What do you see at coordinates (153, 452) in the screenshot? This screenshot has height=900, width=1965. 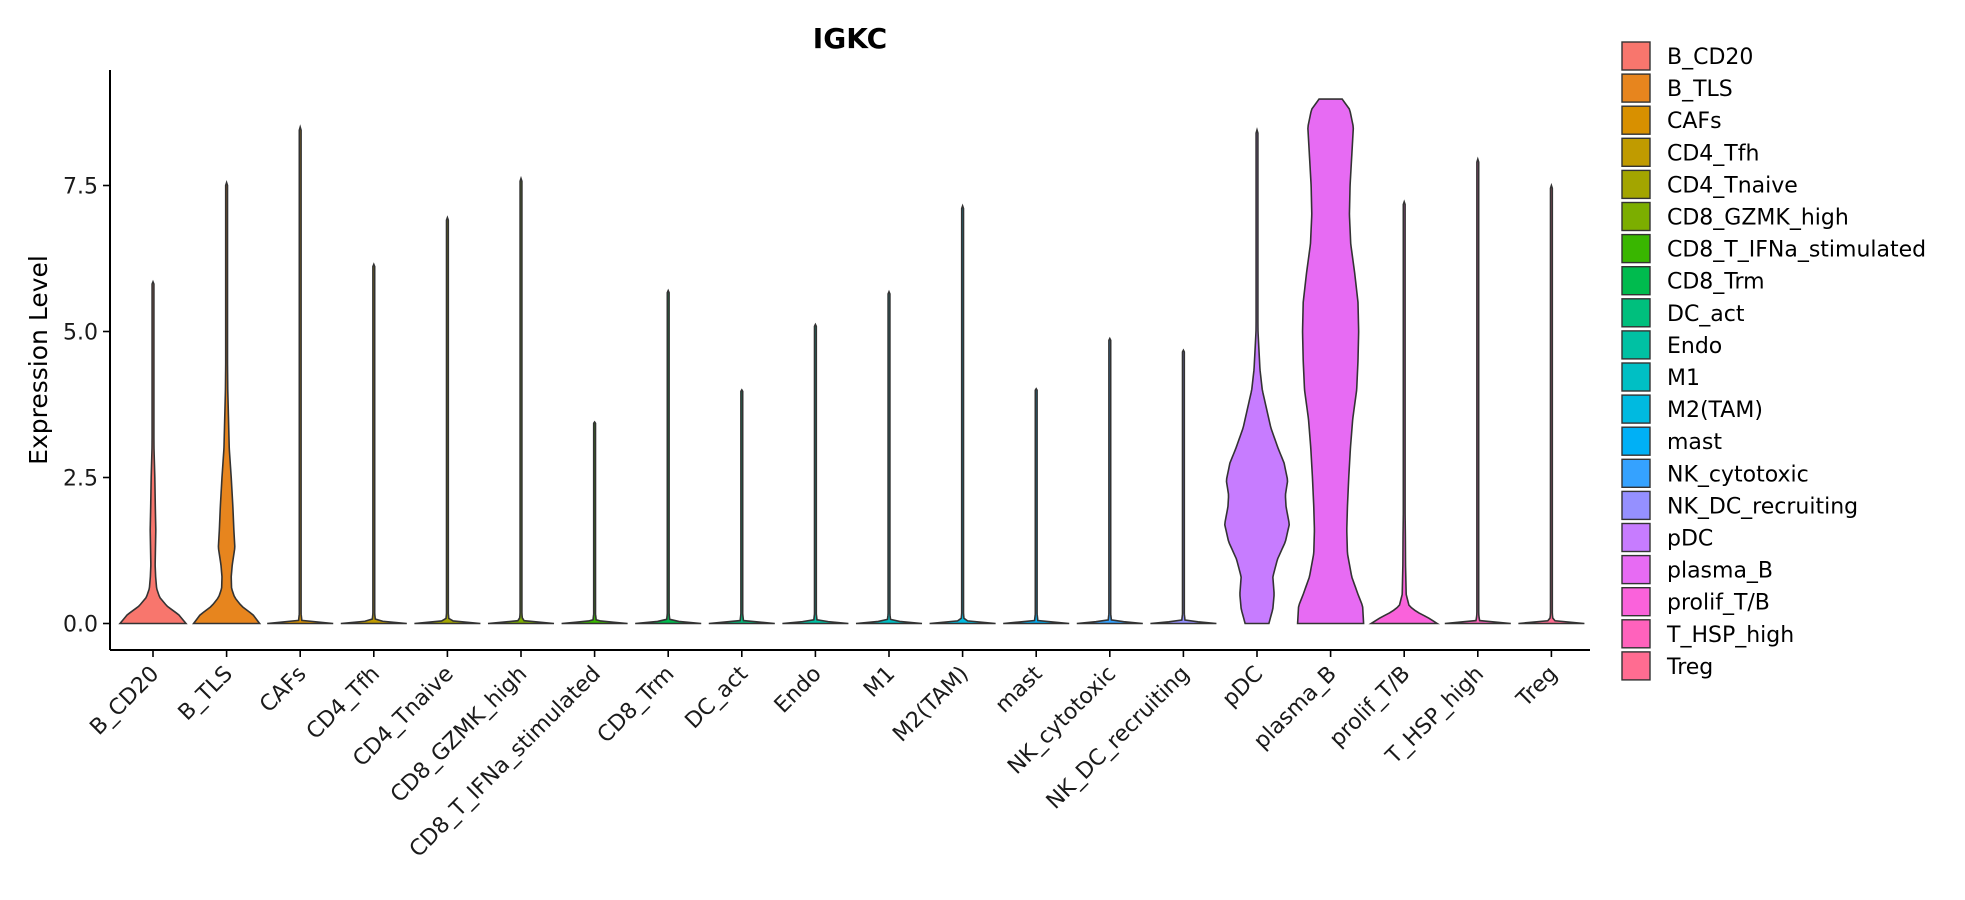 I see `violin-b-cd20` at bounding box center [153, 452].